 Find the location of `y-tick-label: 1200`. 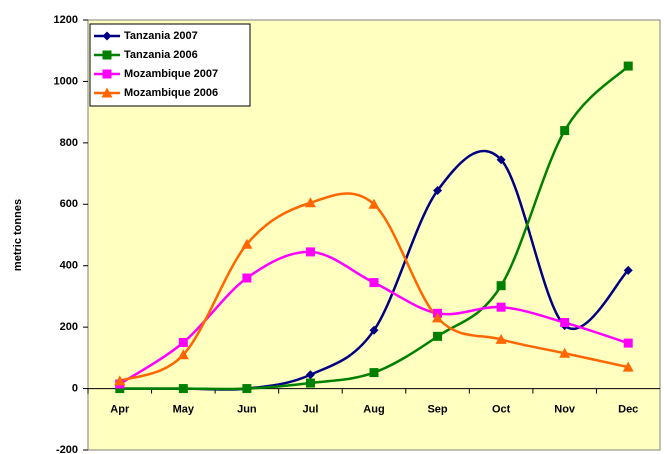

y-tick-label: 1200 is located at coordinates (66, 20).